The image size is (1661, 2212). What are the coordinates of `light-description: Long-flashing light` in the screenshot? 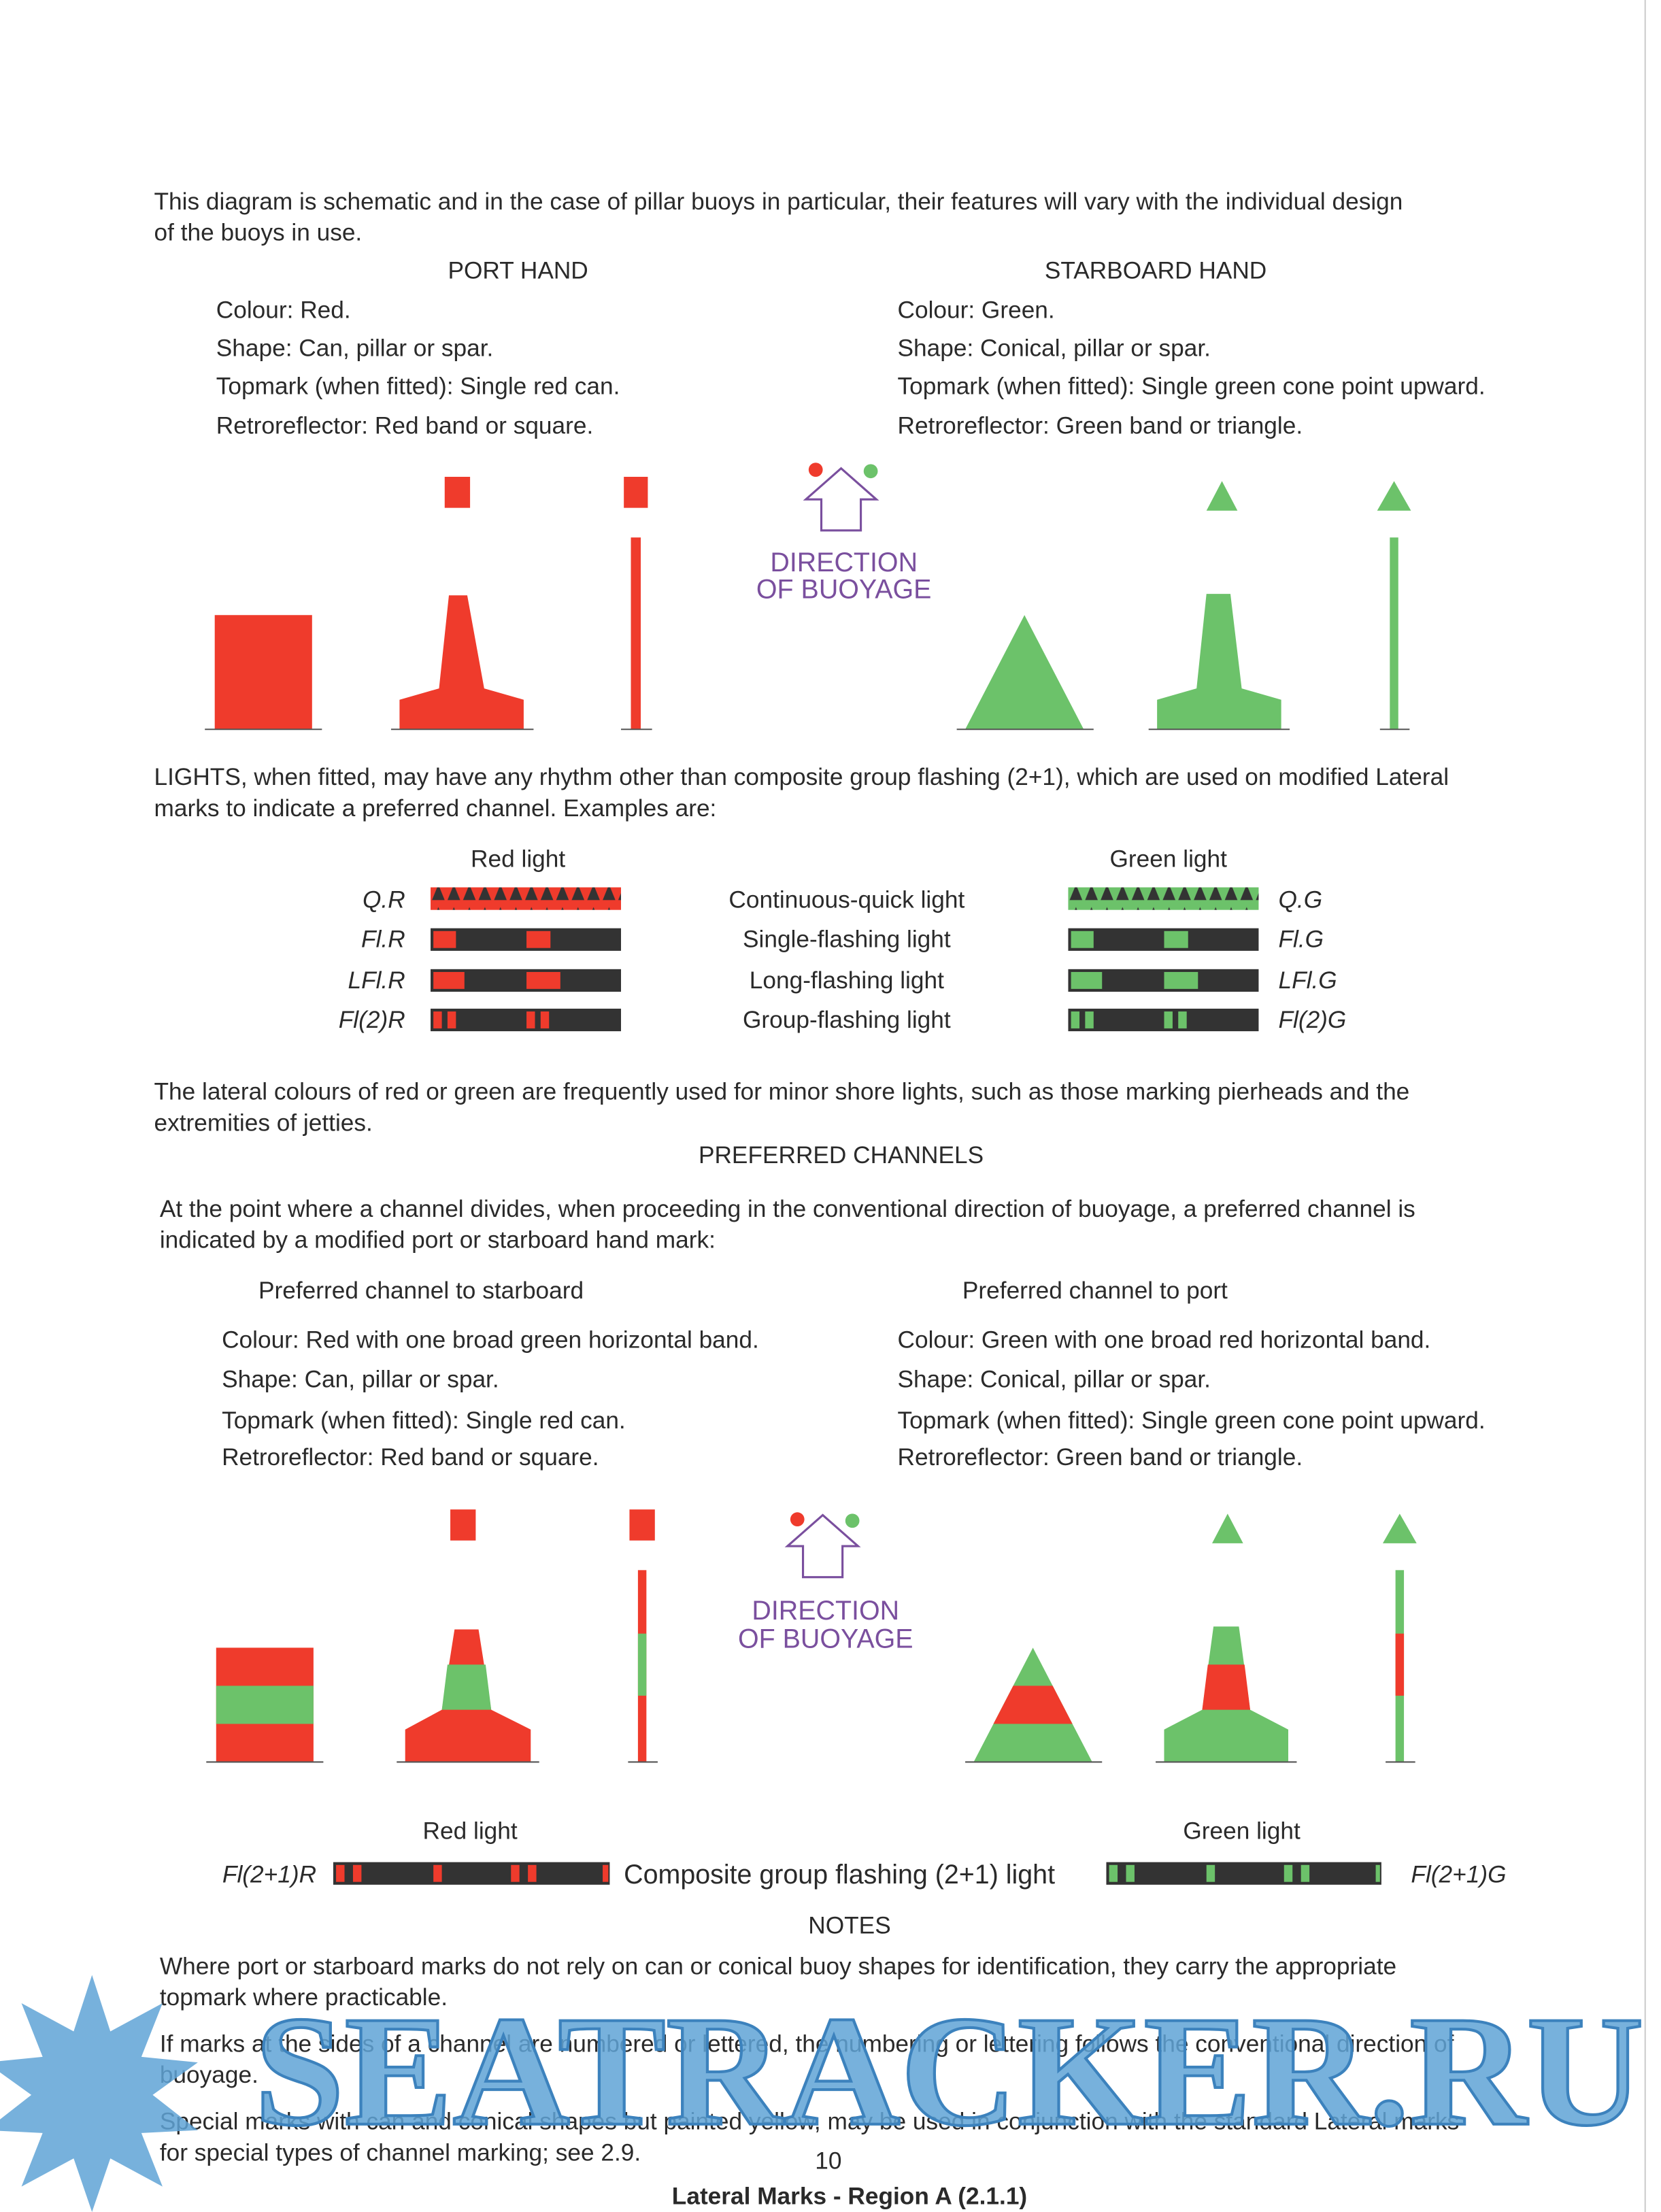 It's located at (847, 980).